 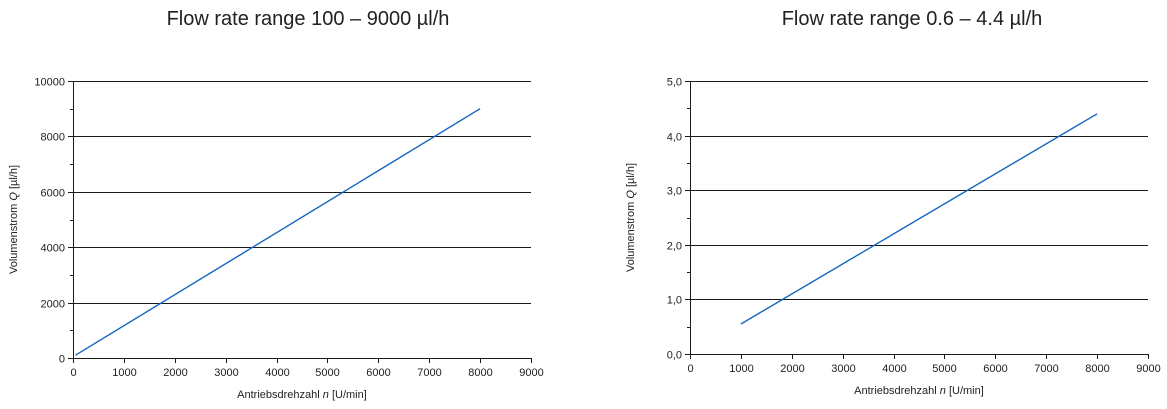 I want to click on y-tick-label-right: 5,0, so click(x=674, y=83).